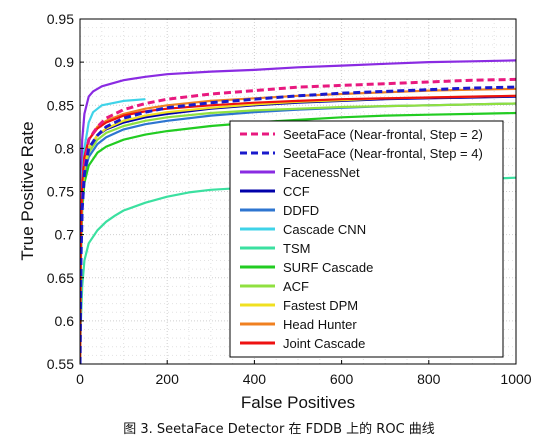  I want to click on legend-label: SeetaFace (Near-frontal, Step = 4), so click(383, 153).